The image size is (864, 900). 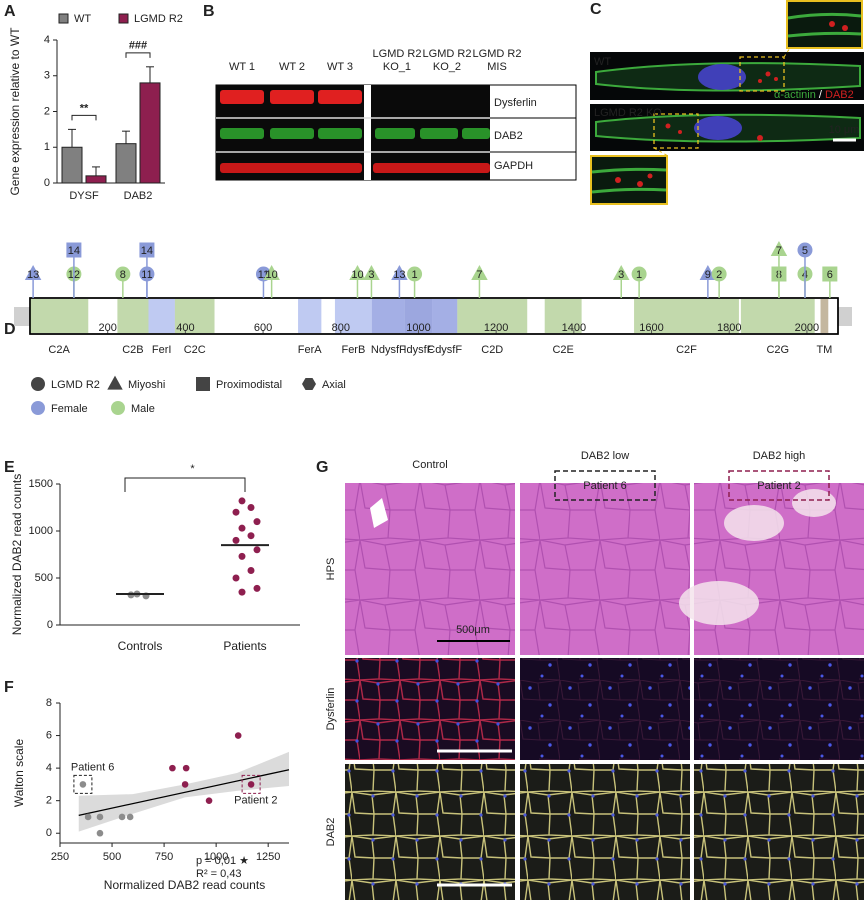 I want to click on x-tick-label: DYSF, so click(x=84, y=196).